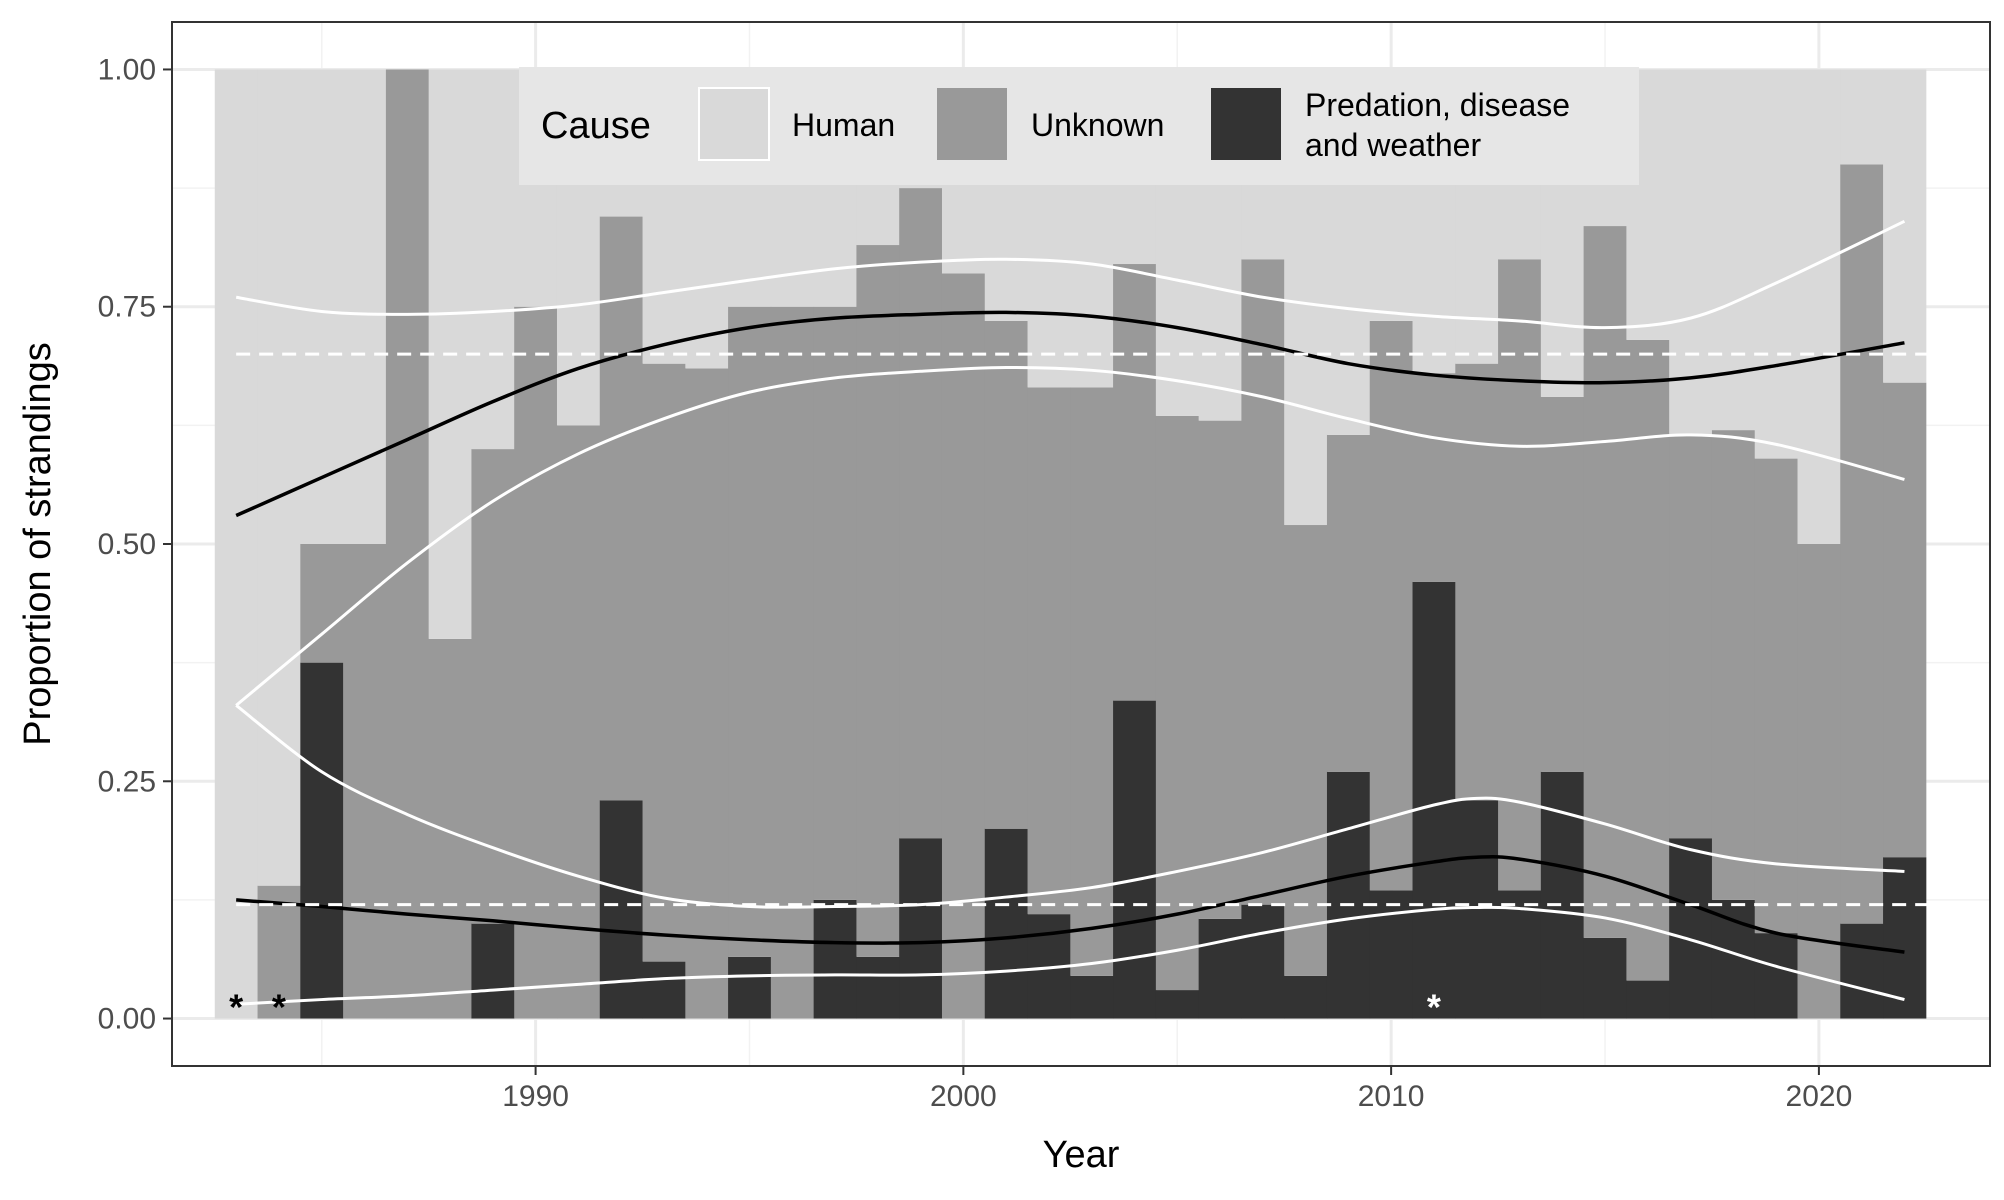 Image resolution: width=2004 pixels, height=1200 pixels. What do you see at coordinates (972, 124) in the screenshot?
I see `legend-key-unknown` at bounding box center [972, 124].